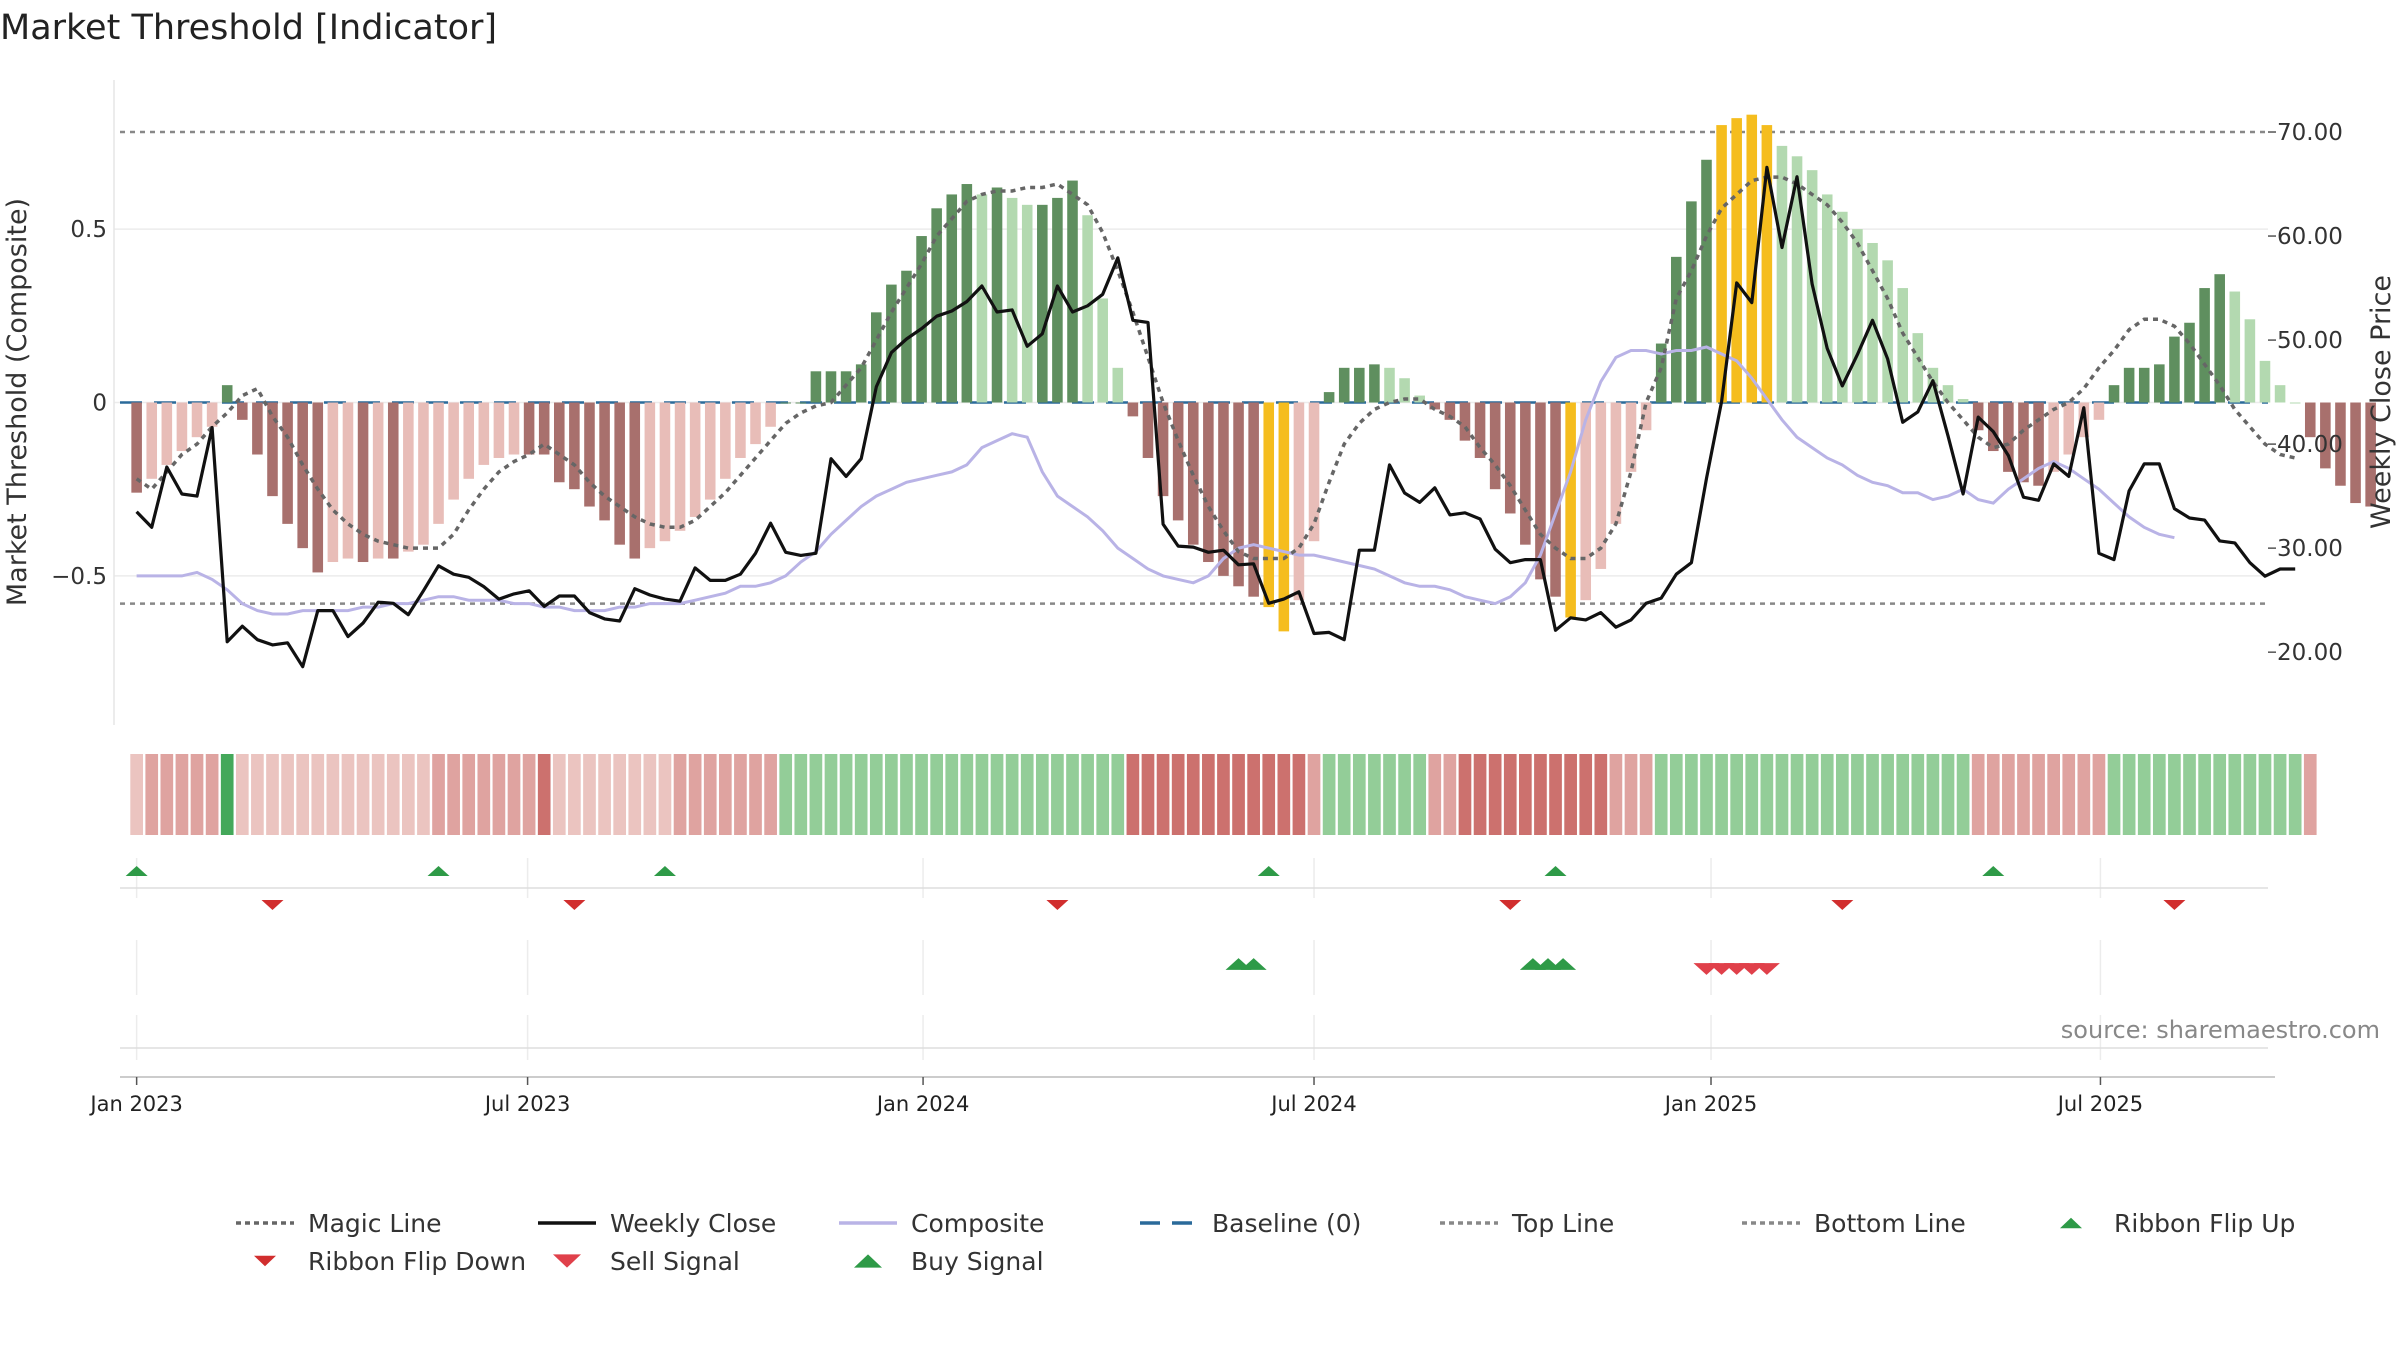  I want to click on x-tick-label: Jul 2024, so click(1312, 1104).